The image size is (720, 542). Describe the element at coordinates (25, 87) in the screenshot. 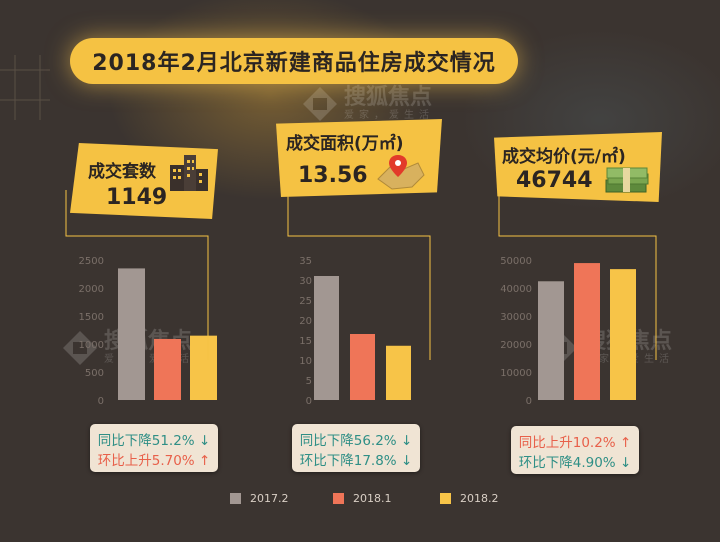

I see `corner-decoration` at that location.